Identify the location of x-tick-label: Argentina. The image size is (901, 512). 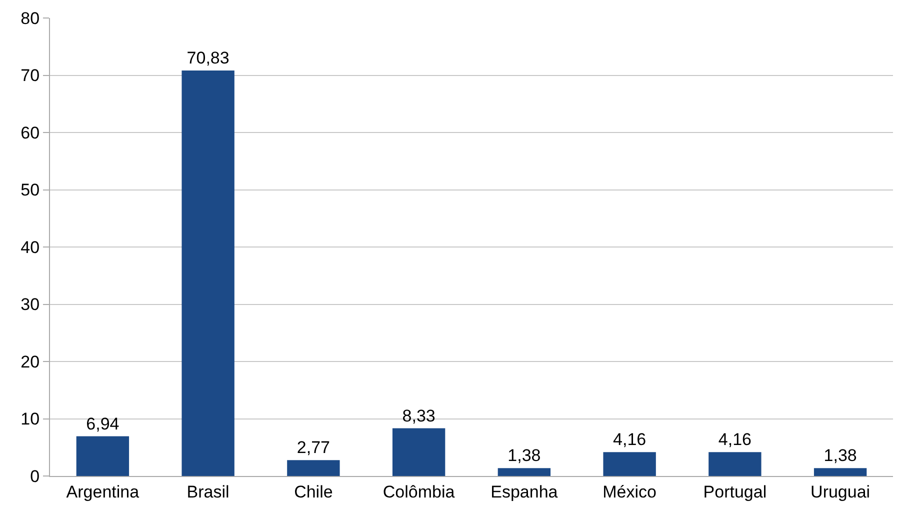
(103, 492).